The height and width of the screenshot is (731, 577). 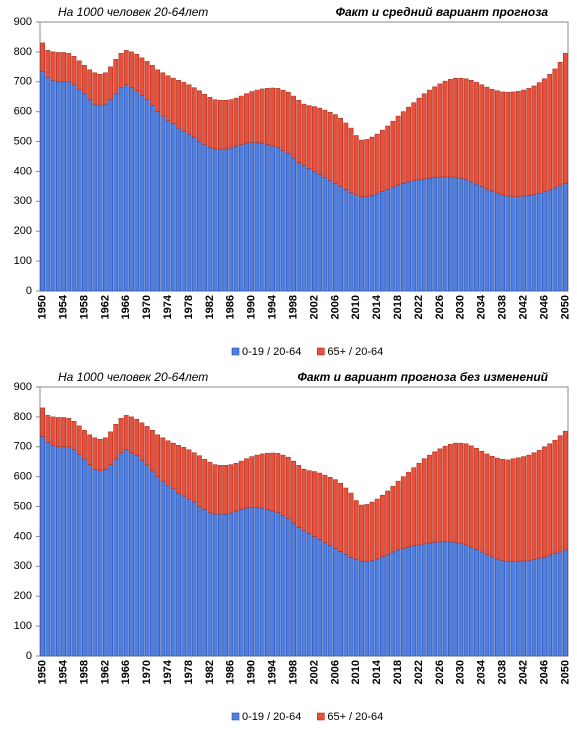 I want to click on y-tick-label: 700, so click(x=23, y=82).